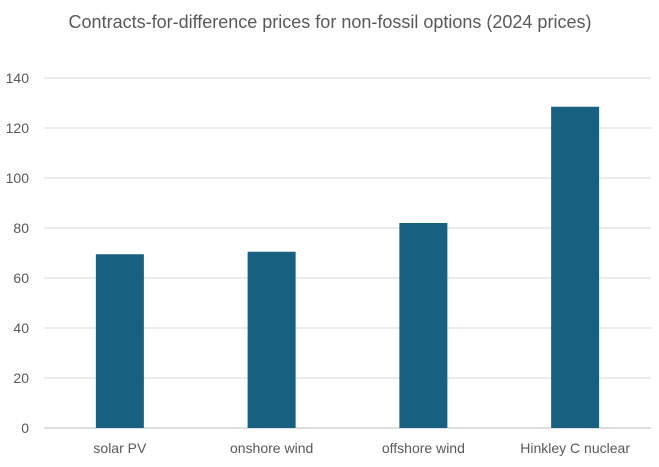  What do you see at coordinates (25, 428) in the screenshot?
I see `y-tick-label: 0` at bounding box center [25, 428].